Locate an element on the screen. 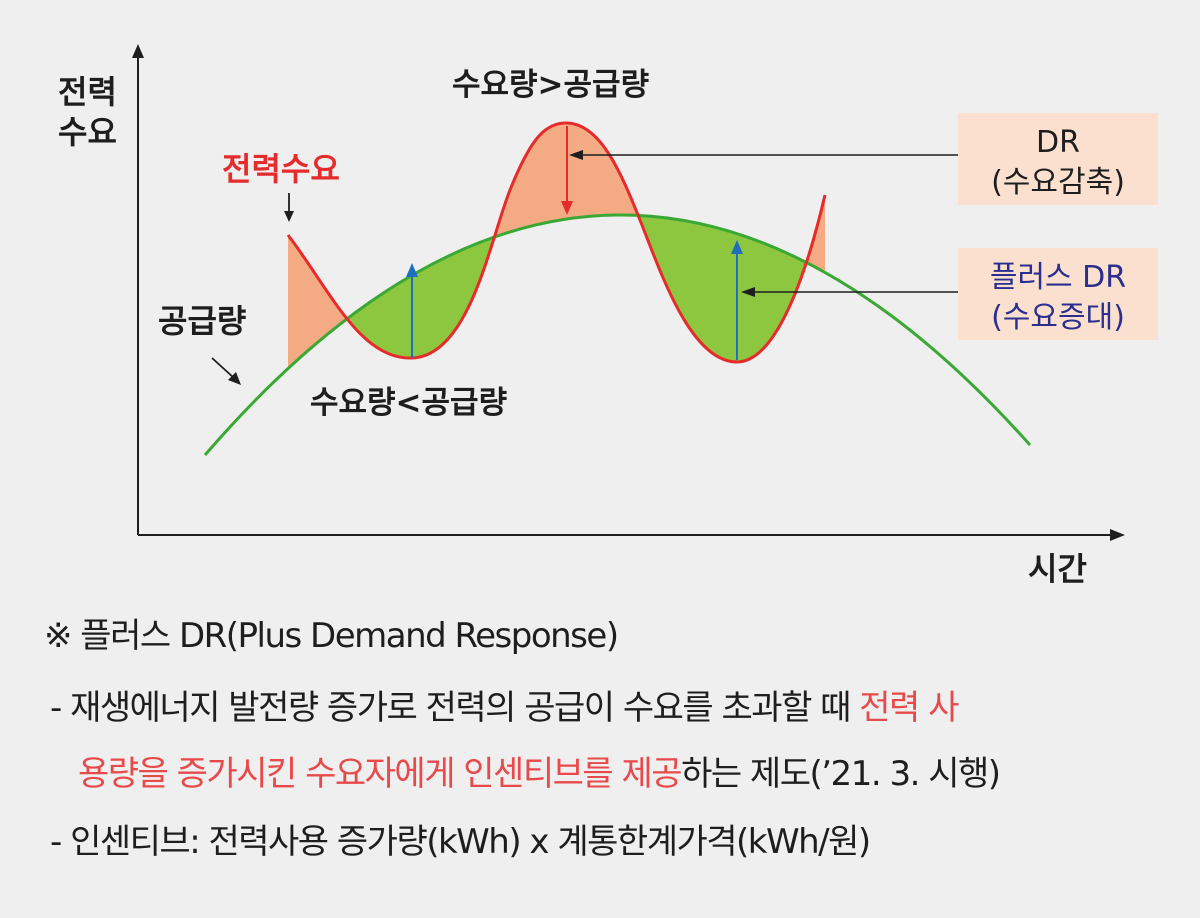 Image resolution: width=1200 pixels, height=918 pixels. notes-line3: - 인센티브: 전력사용 증가량(kWh) x 계통한계가격(kWh/원) is located at coordinates (460, 842).